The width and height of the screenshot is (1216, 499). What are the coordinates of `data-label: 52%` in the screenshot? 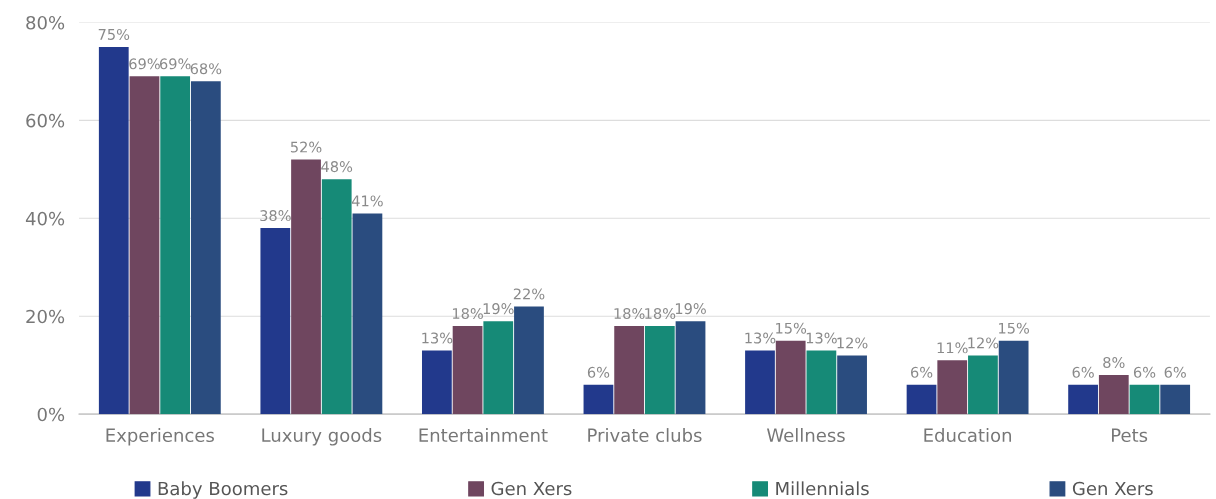 It's located at (306, 147).